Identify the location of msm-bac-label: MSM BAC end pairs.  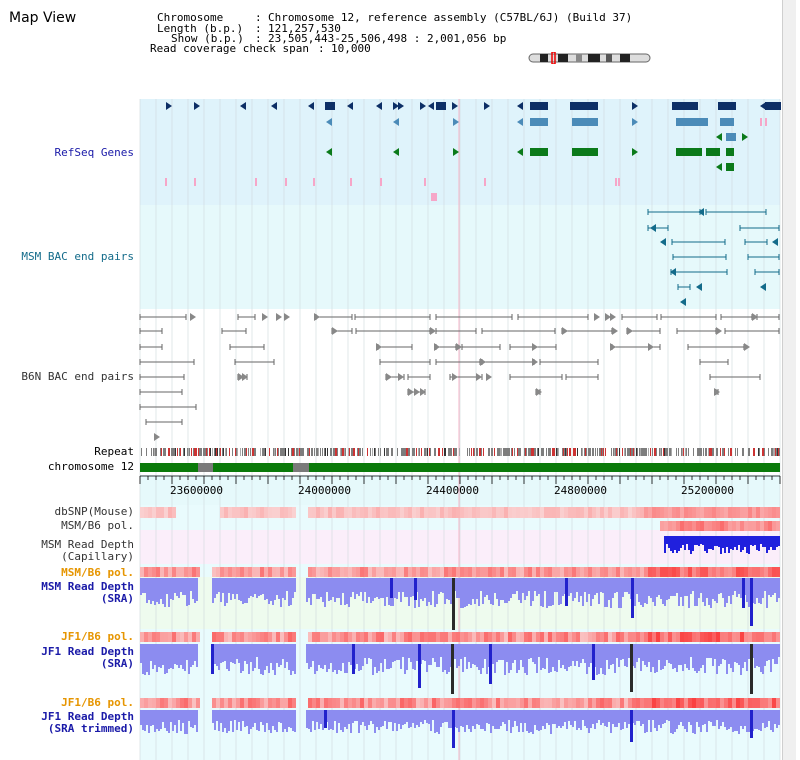
(77, 256).